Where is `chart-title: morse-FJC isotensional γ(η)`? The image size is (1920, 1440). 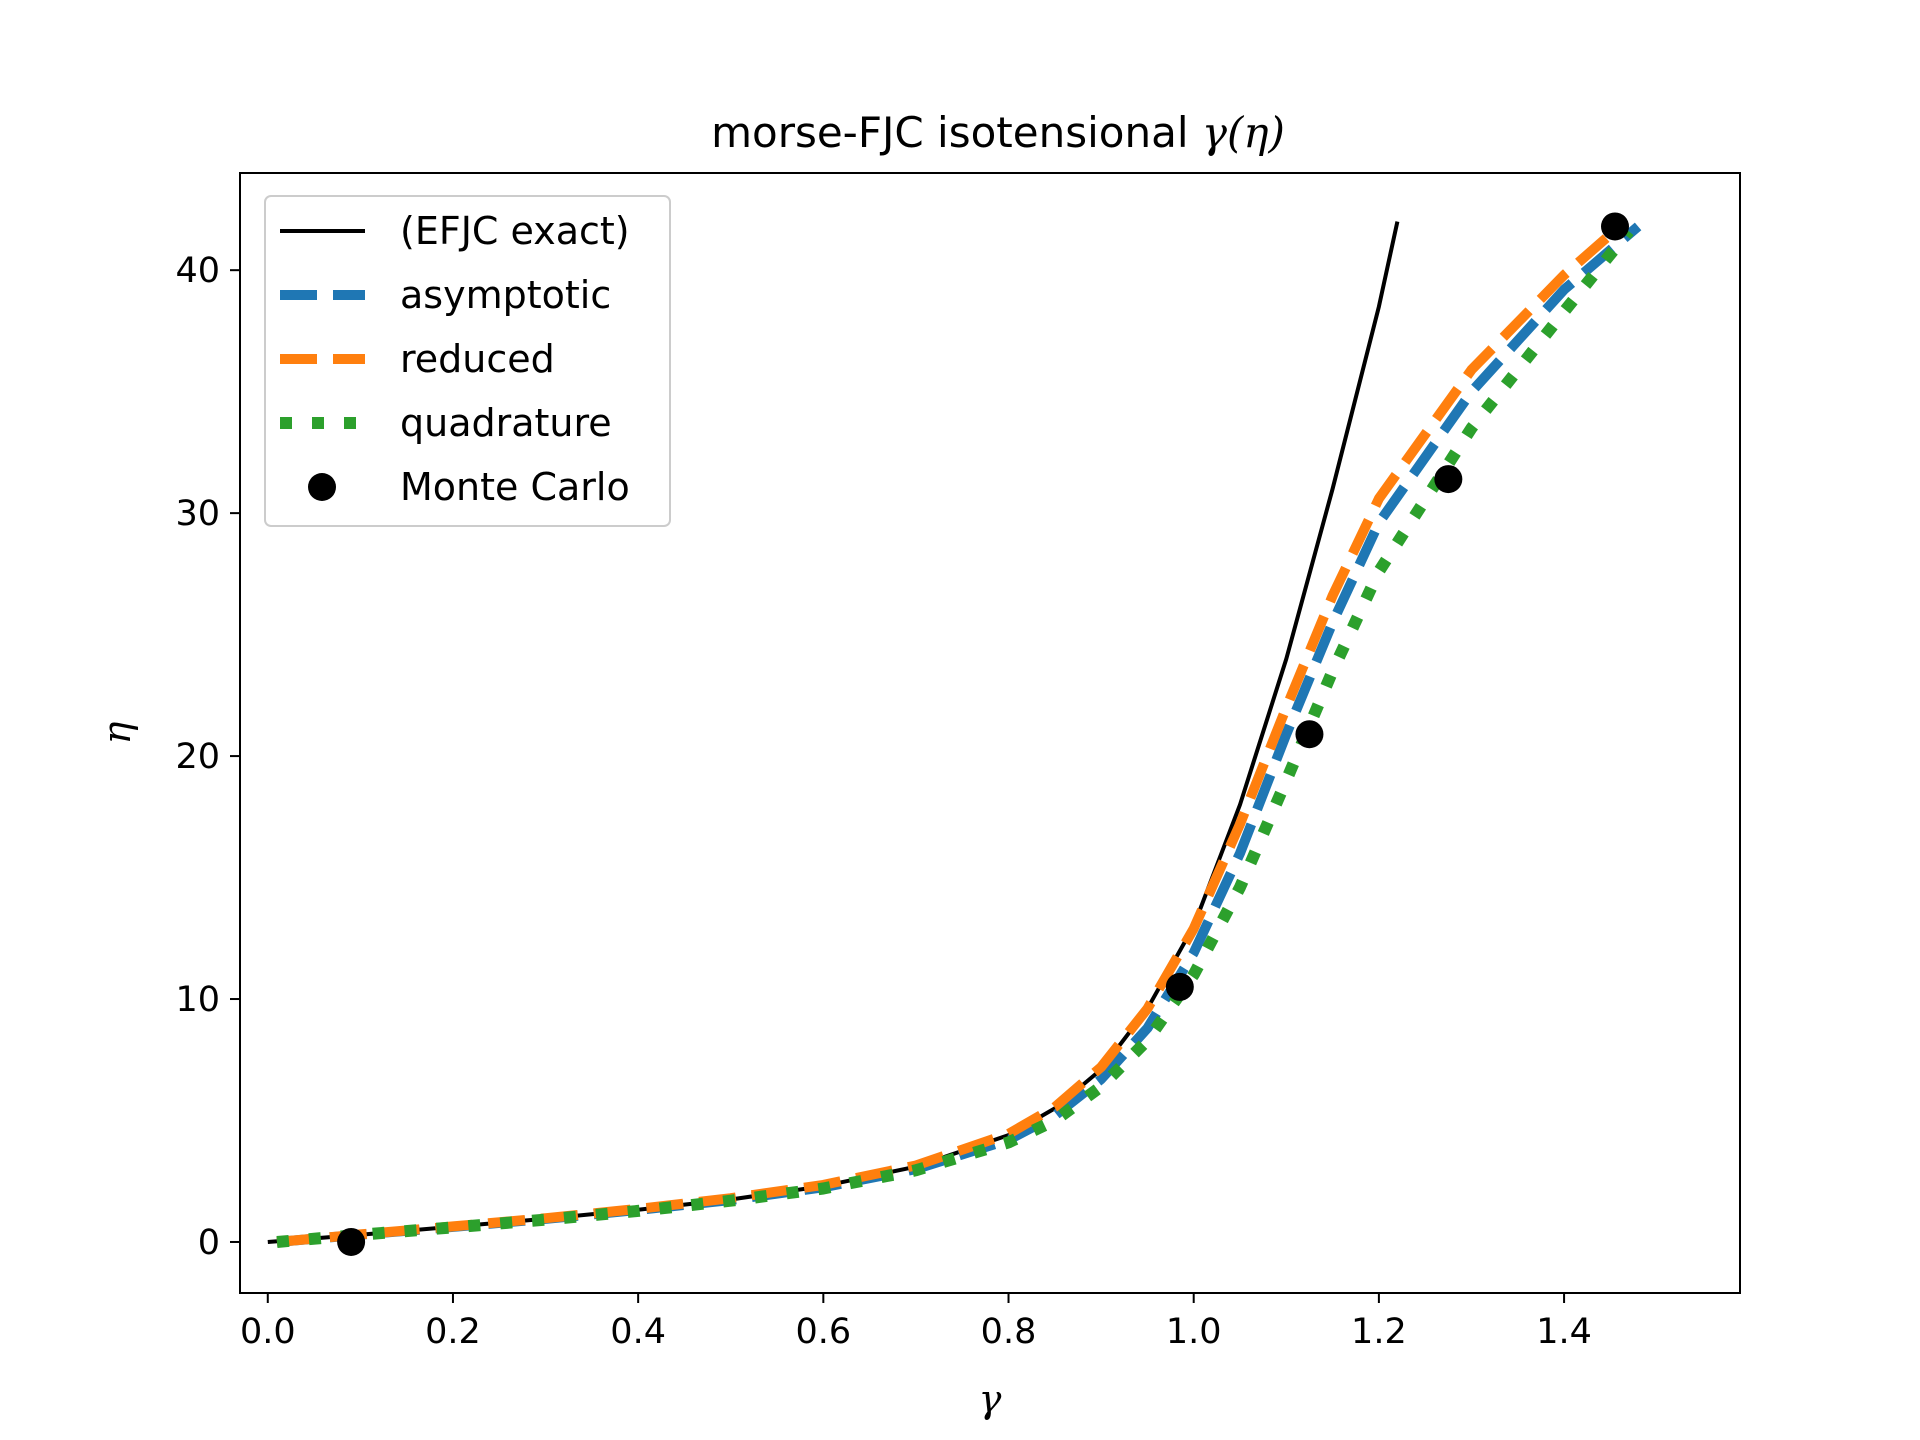
chart-title: morse-FJC isotensional γ(η) is located at coordinates (998, 132).